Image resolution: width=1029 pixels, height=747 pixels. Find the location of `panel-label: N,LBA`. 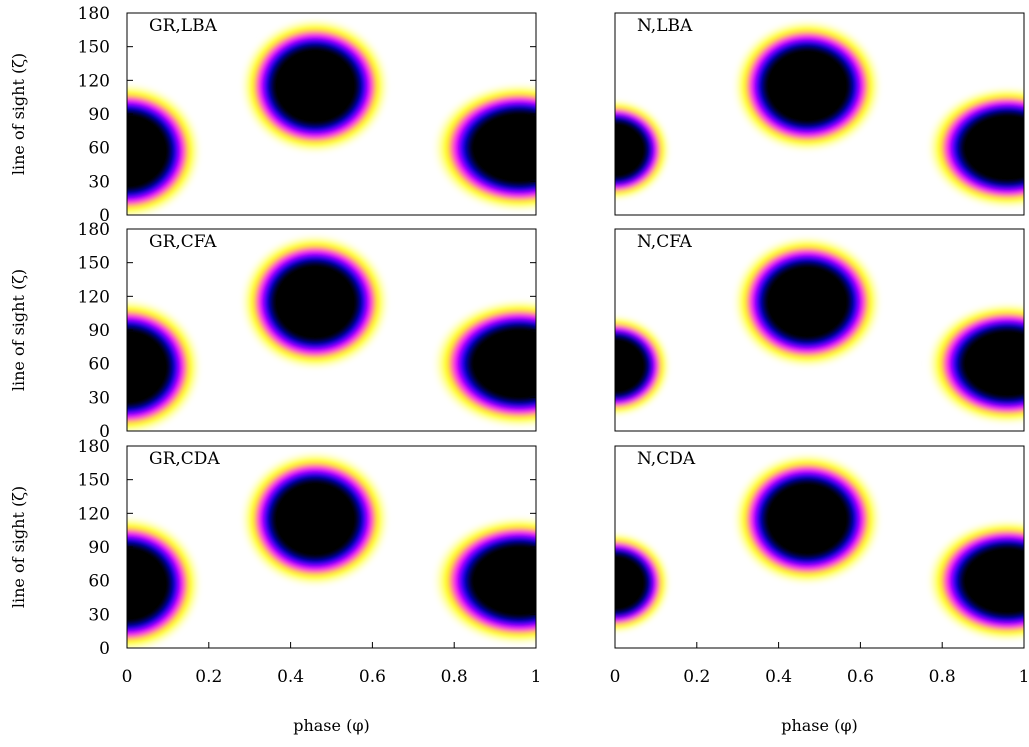

panel-label: N,LBA is located at coordinates (665, 26).